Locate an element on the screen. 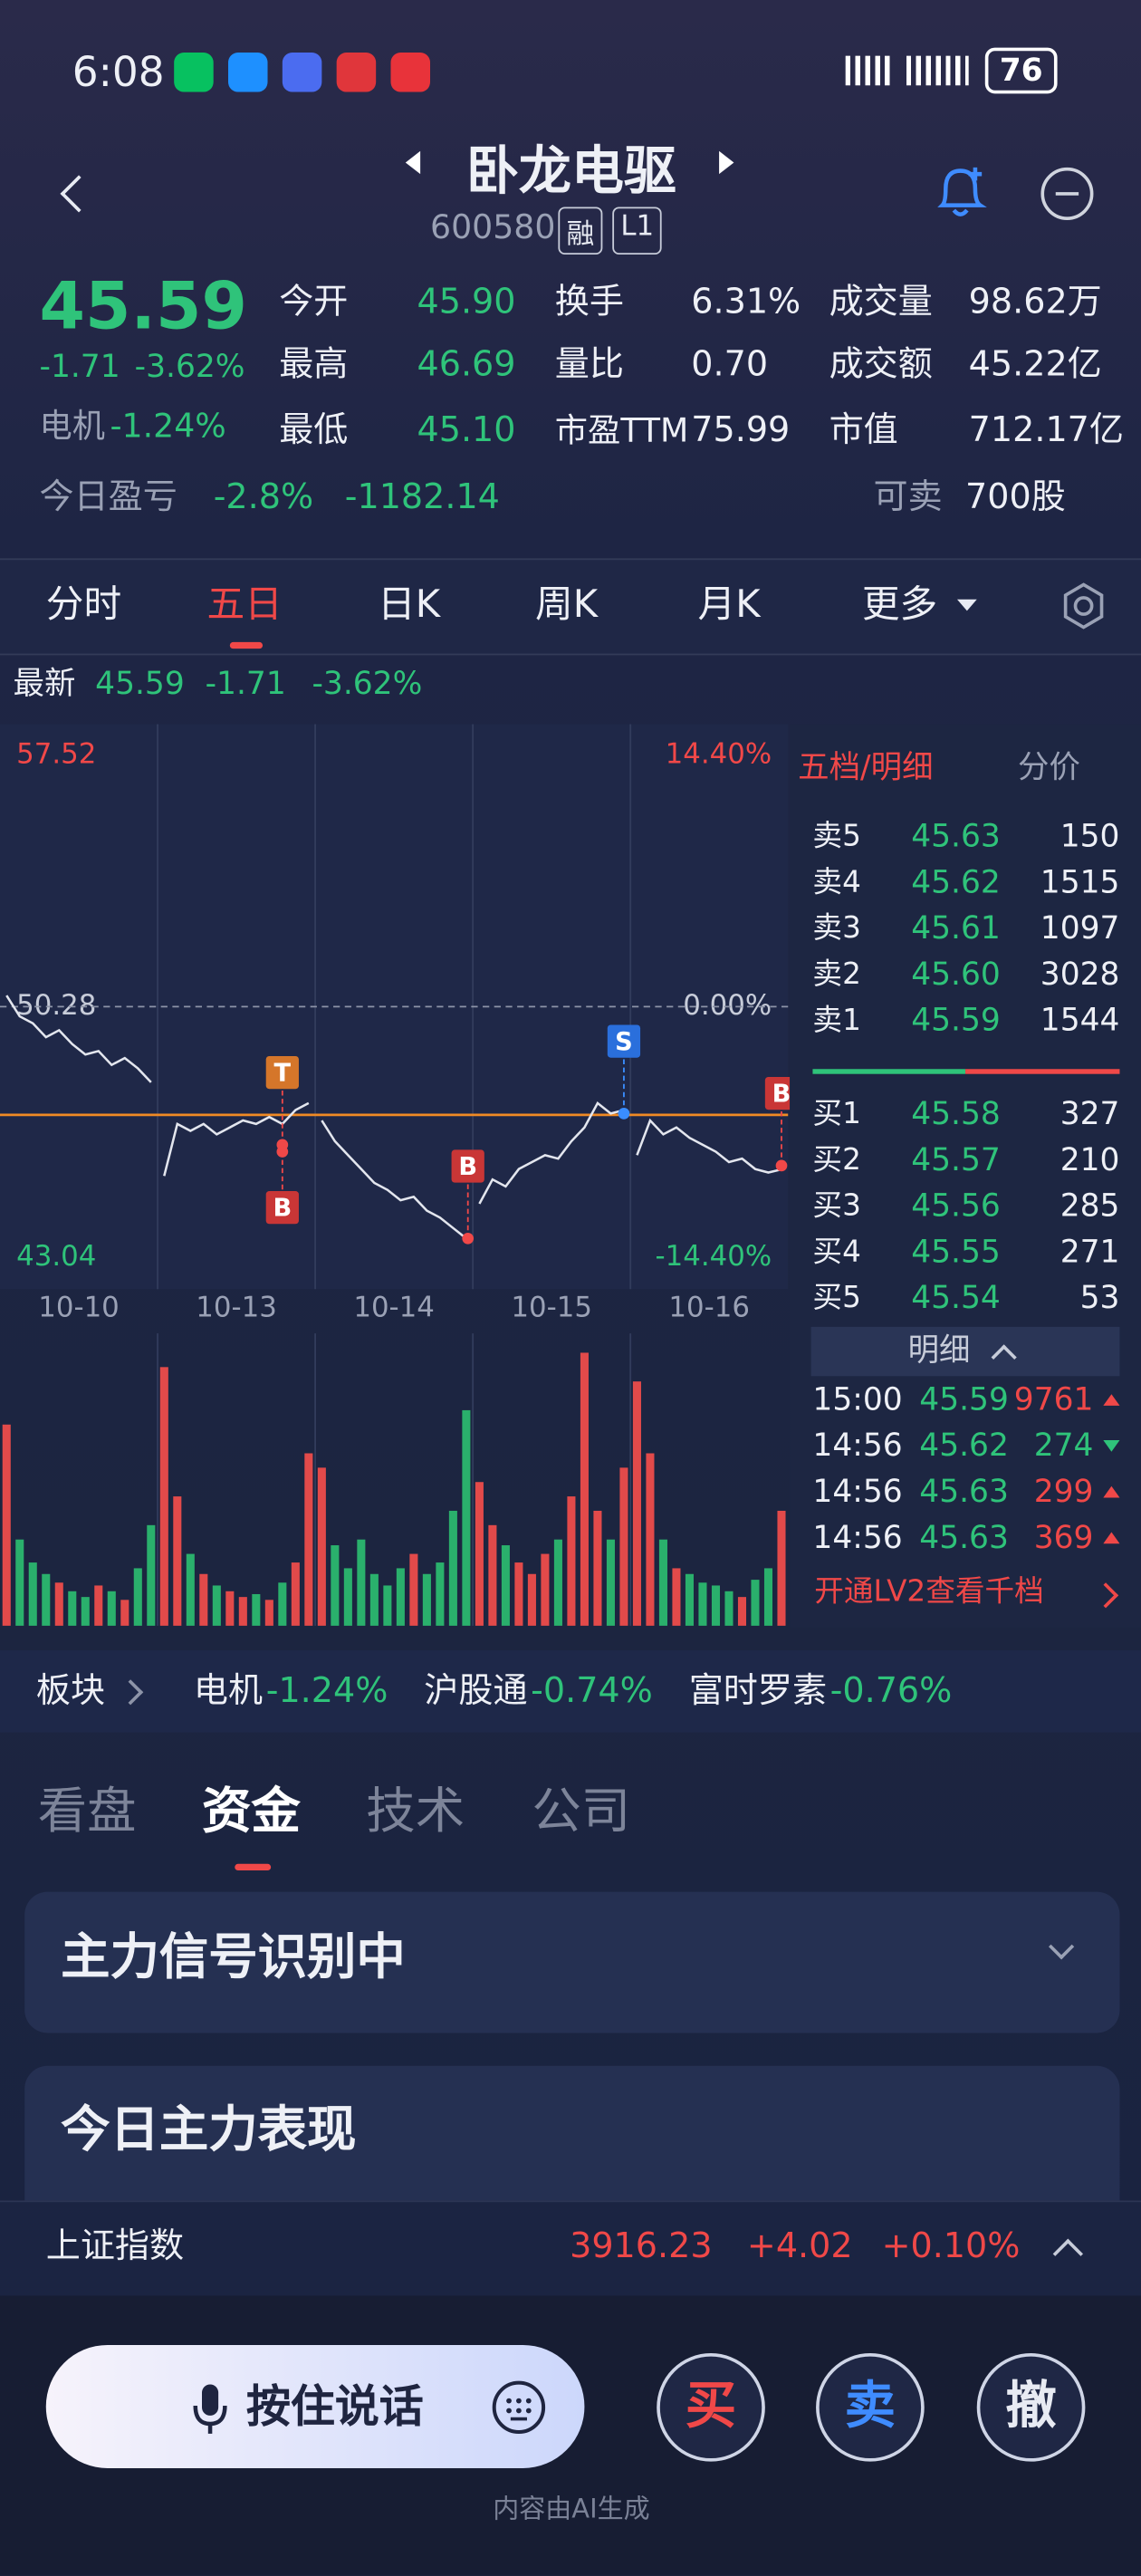  chart-tab: 周K is located at coordinates (567, 605).